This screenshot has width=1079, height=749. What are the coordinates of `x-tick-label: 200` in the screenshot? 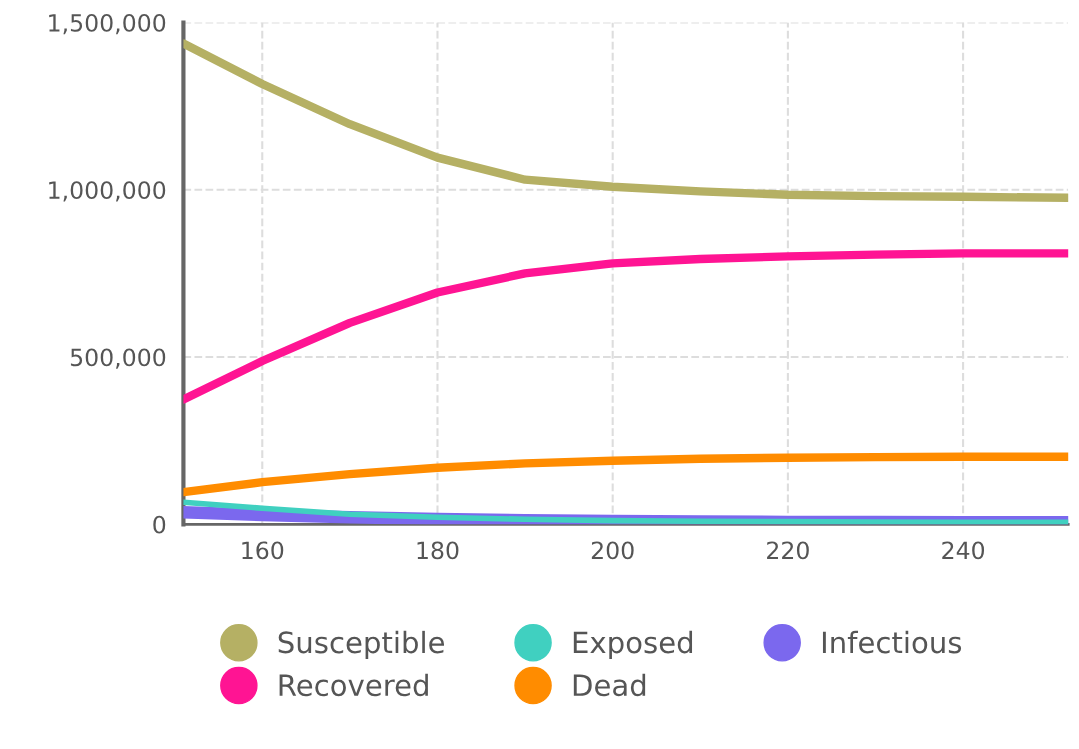 It's located at (612, 550).